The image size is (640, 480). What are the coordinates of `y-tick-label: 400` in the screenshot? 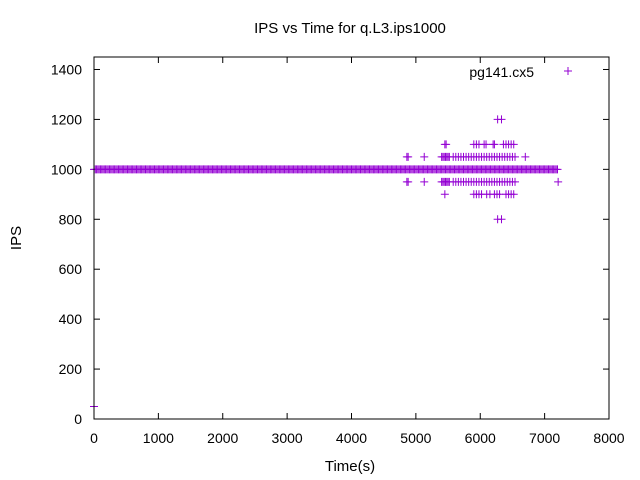 It's located at (71, 319).